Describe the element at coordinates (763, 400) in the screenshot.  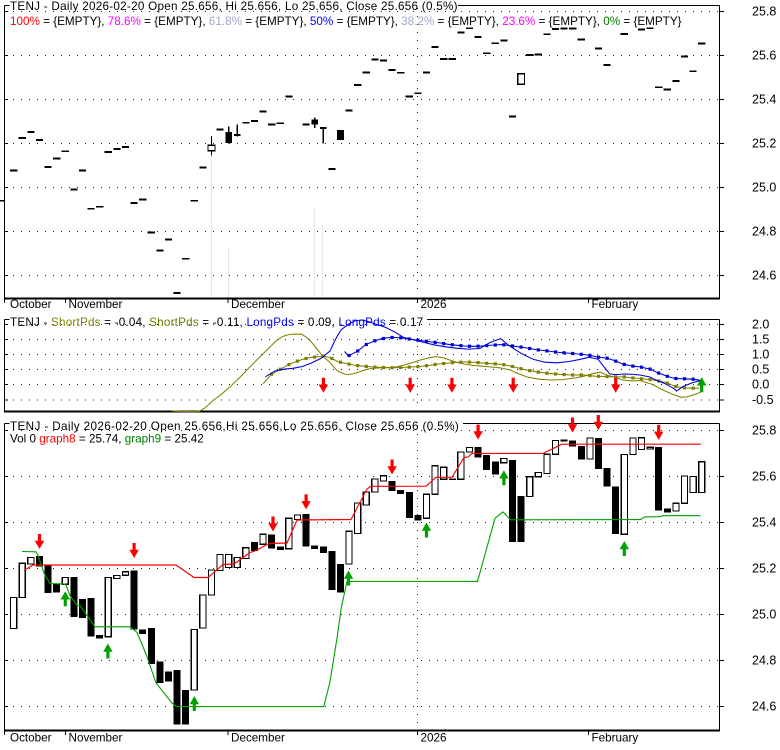
I see `svg-text: -0.5` at that location.